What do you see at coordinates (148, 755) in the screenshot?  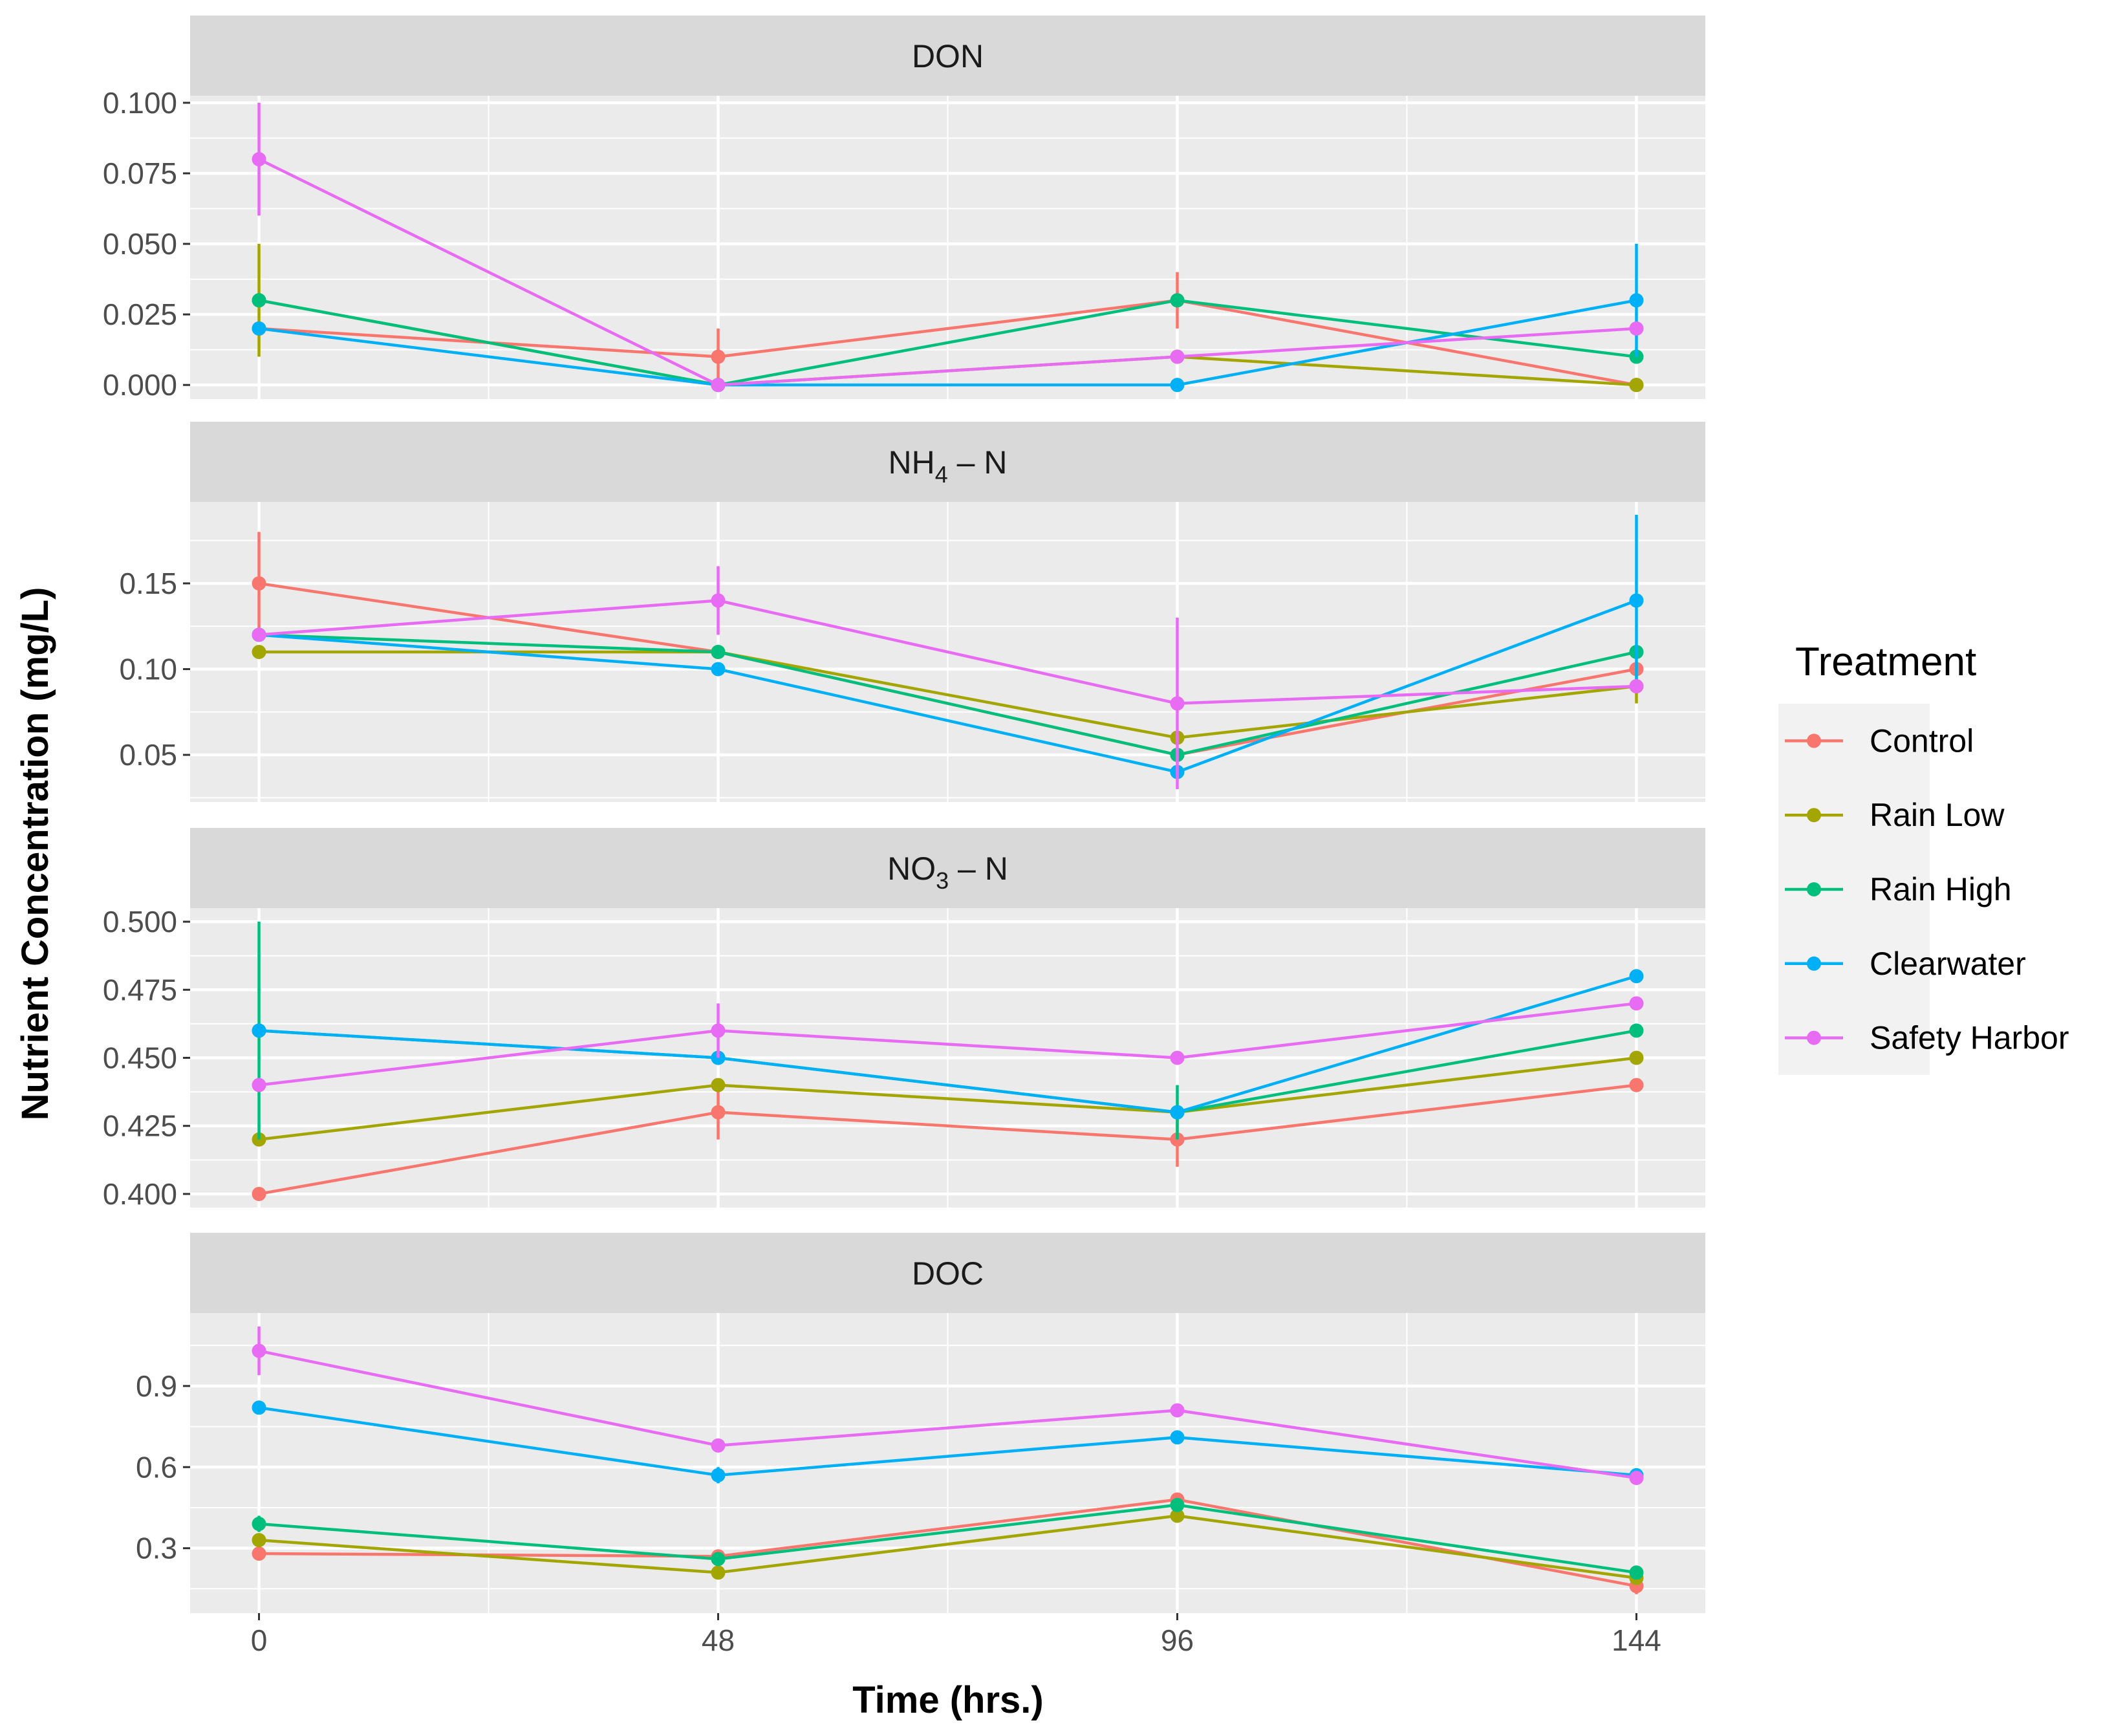 I see `y-tick-label: 0.05` at bounding box center [148, 755].